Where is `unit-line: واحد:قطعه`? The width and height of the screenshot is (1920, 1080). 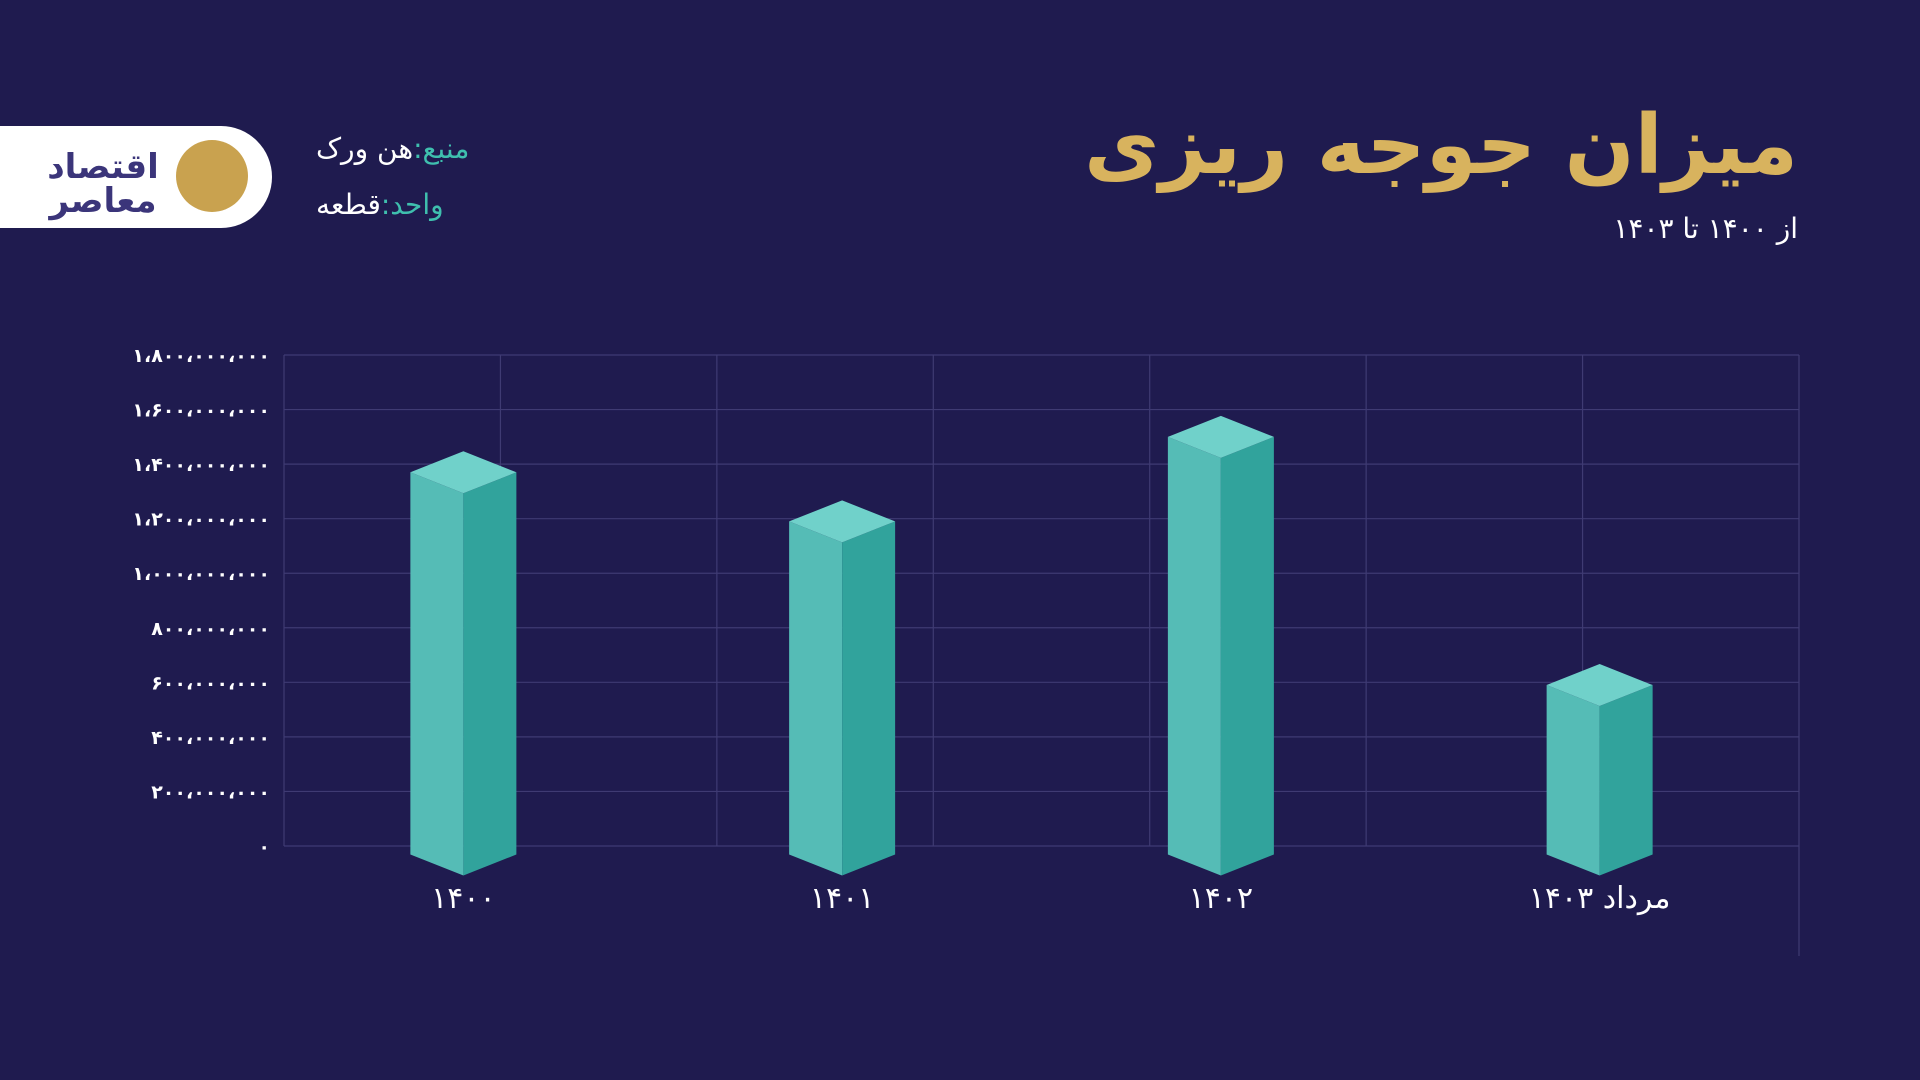
unit-line: واحد:قطعه is located at coordinates (380, 204).